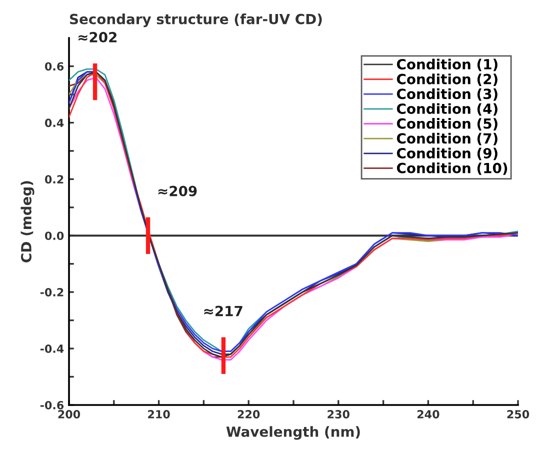 This screenshot has height=461, width=536. I want to click on legend-label: Condition (7), so click(447, 139).